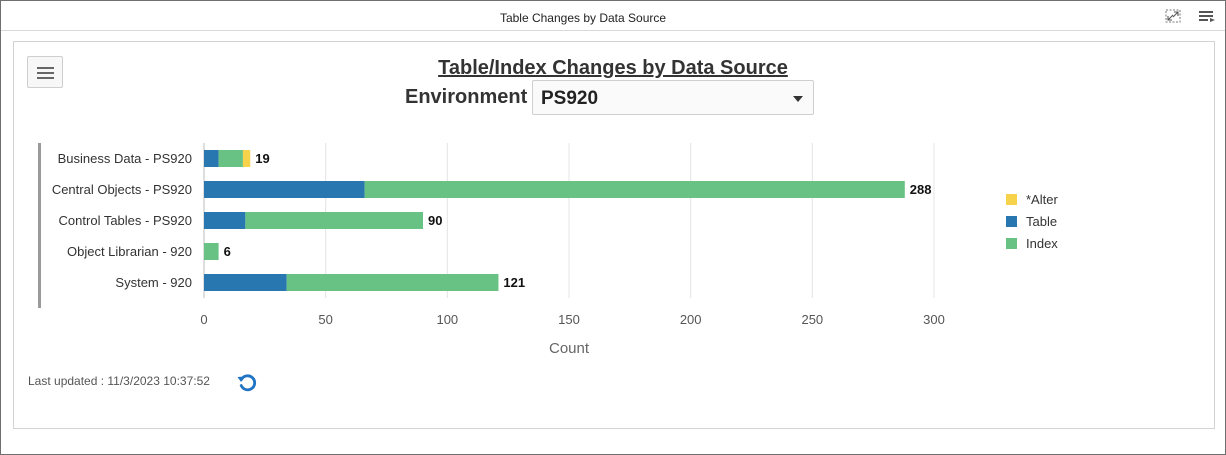 The image size is (1226, 455). Describe the element at coordinates (1042, 243) in the screenshot. I see `legend-label: Index` at that location.